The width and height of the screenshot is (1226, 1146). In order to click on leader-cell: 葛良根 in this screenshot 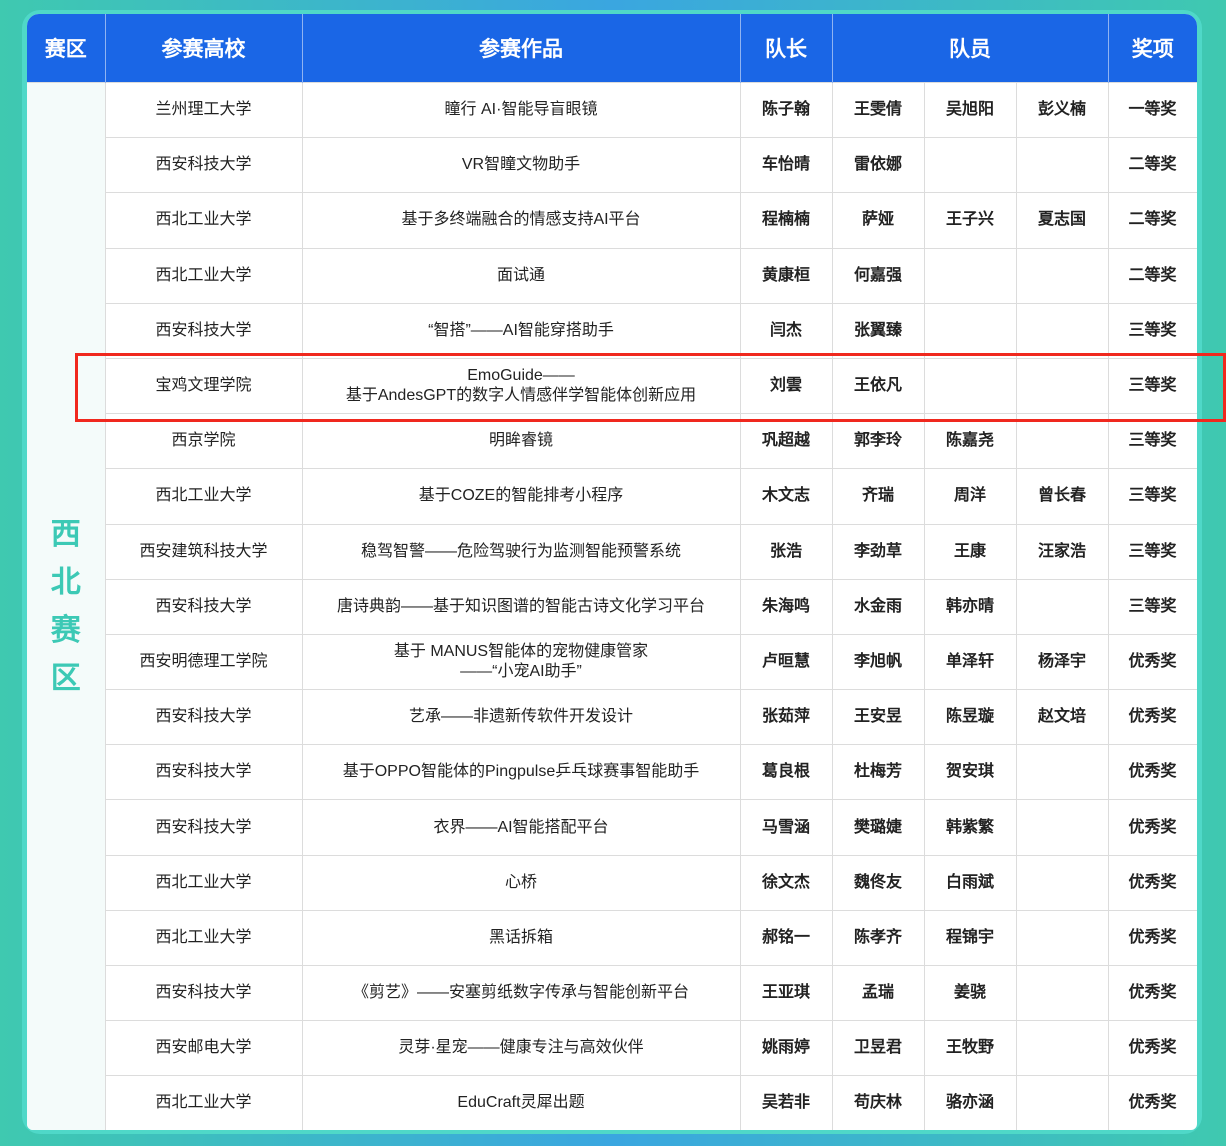, I will do `click(786, 772)`.